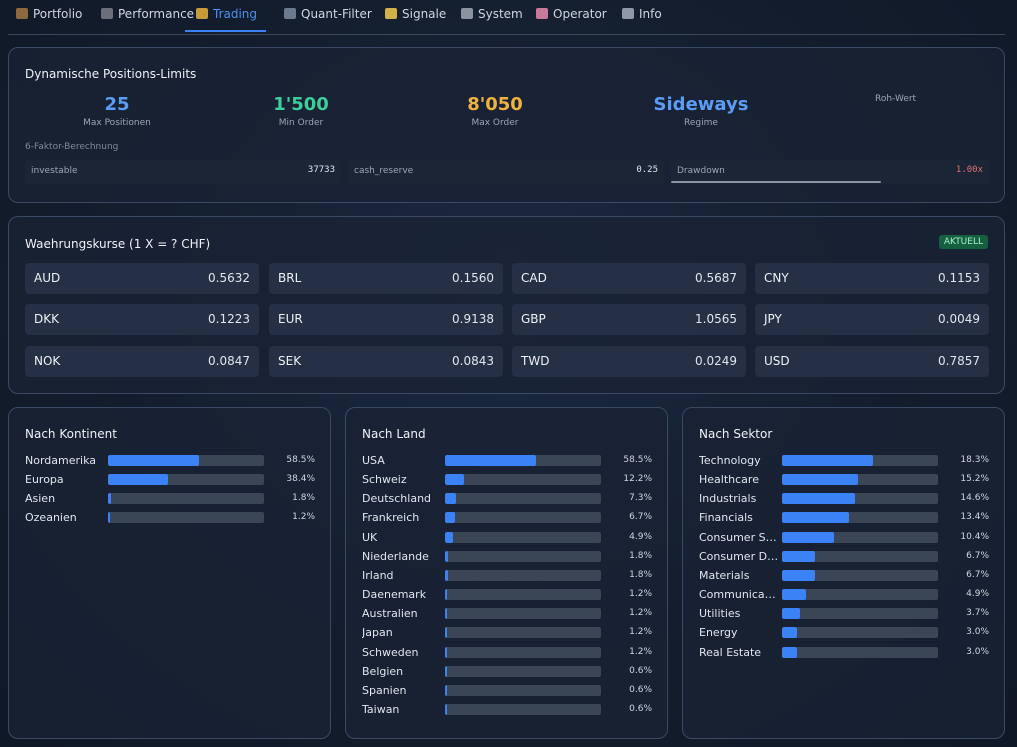  I want to click on distribution-row: Consumer St... 10.4%, so click(844, 537).